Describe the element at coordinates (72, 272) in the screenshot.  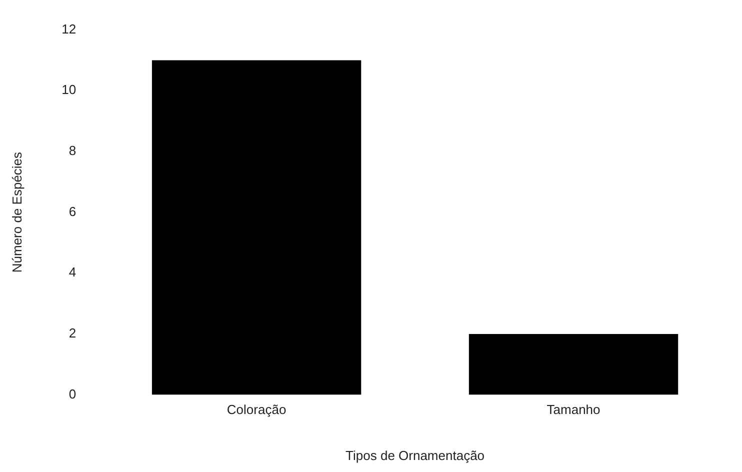
I see `y-tick-label: 4` at that location.